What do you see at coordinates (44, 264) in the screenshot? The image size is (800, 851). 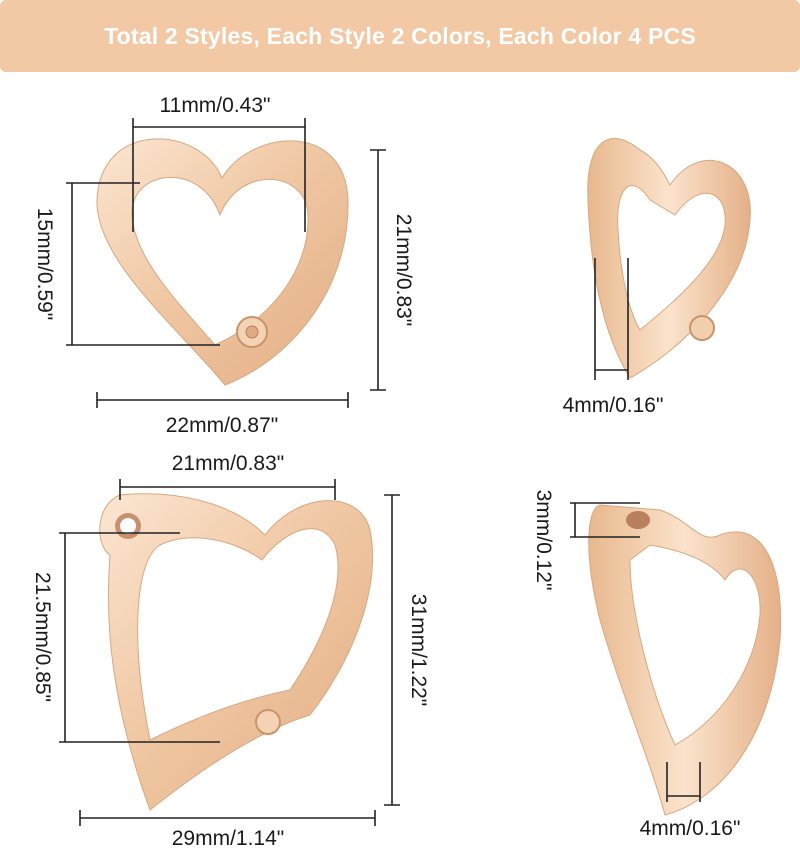 I see `label-style1-inner-height: 15mm/0.59"` at bounding box center [44, 264].